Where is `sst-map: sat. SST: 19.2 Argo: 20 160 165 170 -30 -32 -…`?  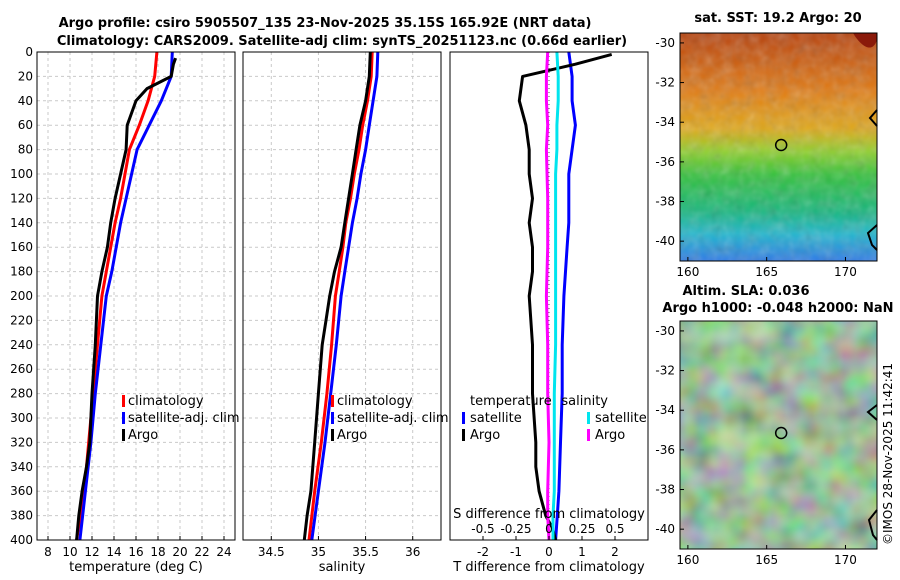
sst-map: sat. SST: 19.2 Argo: 20 160 165 170 -30 -32 -… is located at coordinates (766, 145).